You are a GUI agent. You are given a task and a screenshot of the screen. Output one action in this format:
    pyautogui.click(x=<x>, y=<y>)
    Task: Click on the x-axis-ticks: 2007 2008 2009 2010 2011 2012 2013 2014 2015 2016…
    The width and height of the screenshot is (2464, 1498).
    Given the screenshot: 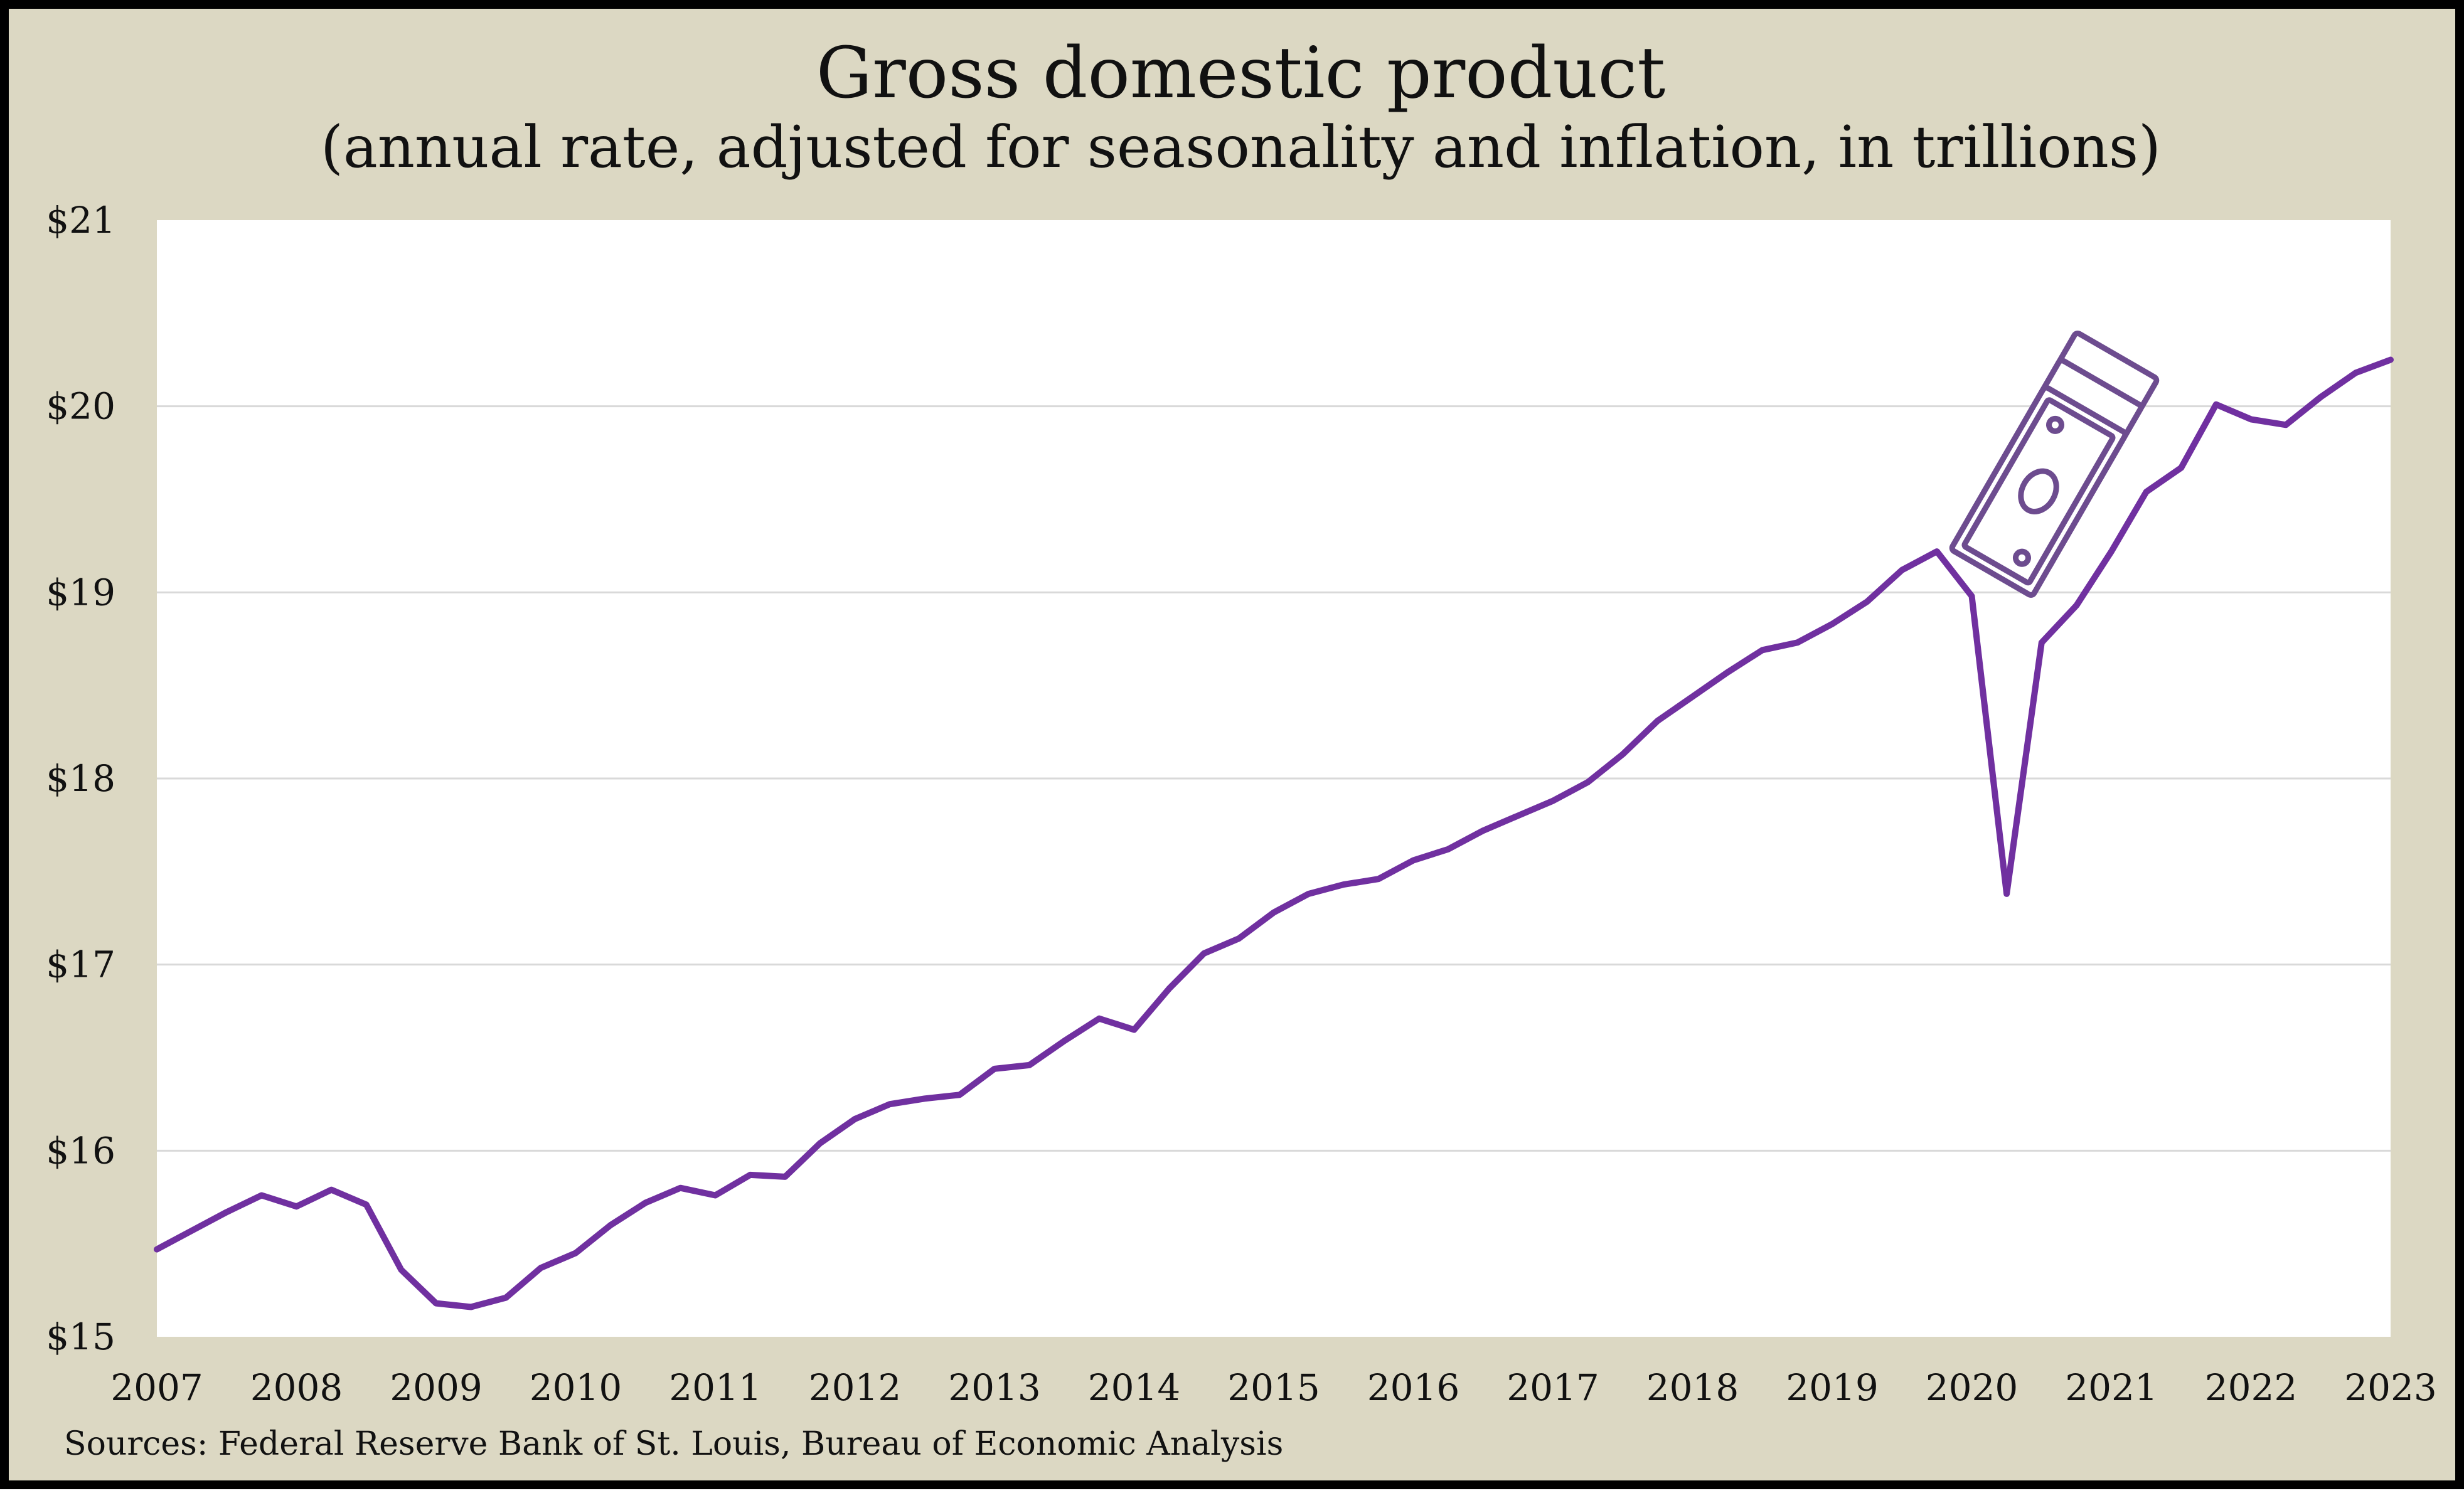 What is the action you would take?
    pyautogui.click(x=1273, y=1387)
    